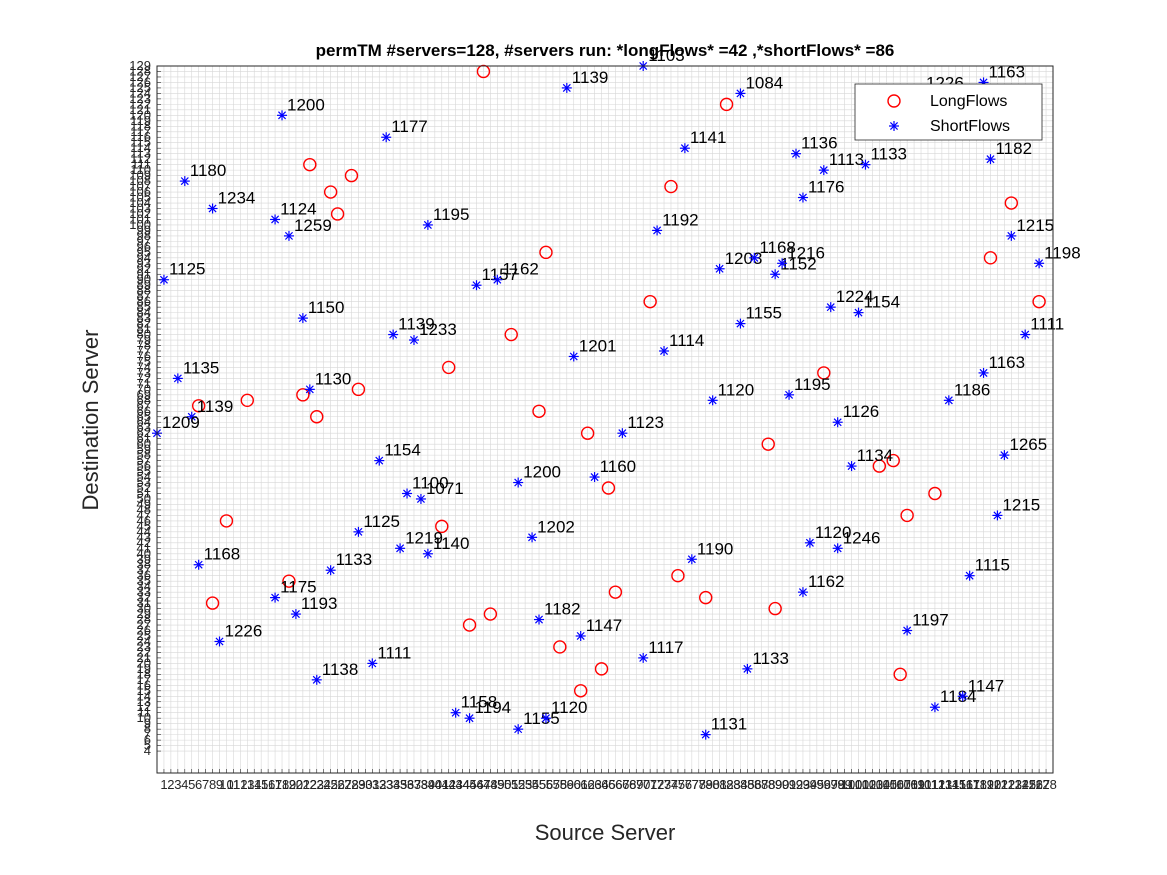  What do you see at coordinates (553, 784) in the screenshot?
I see `x-tick-label: 57` at bounding box center [553, 784].